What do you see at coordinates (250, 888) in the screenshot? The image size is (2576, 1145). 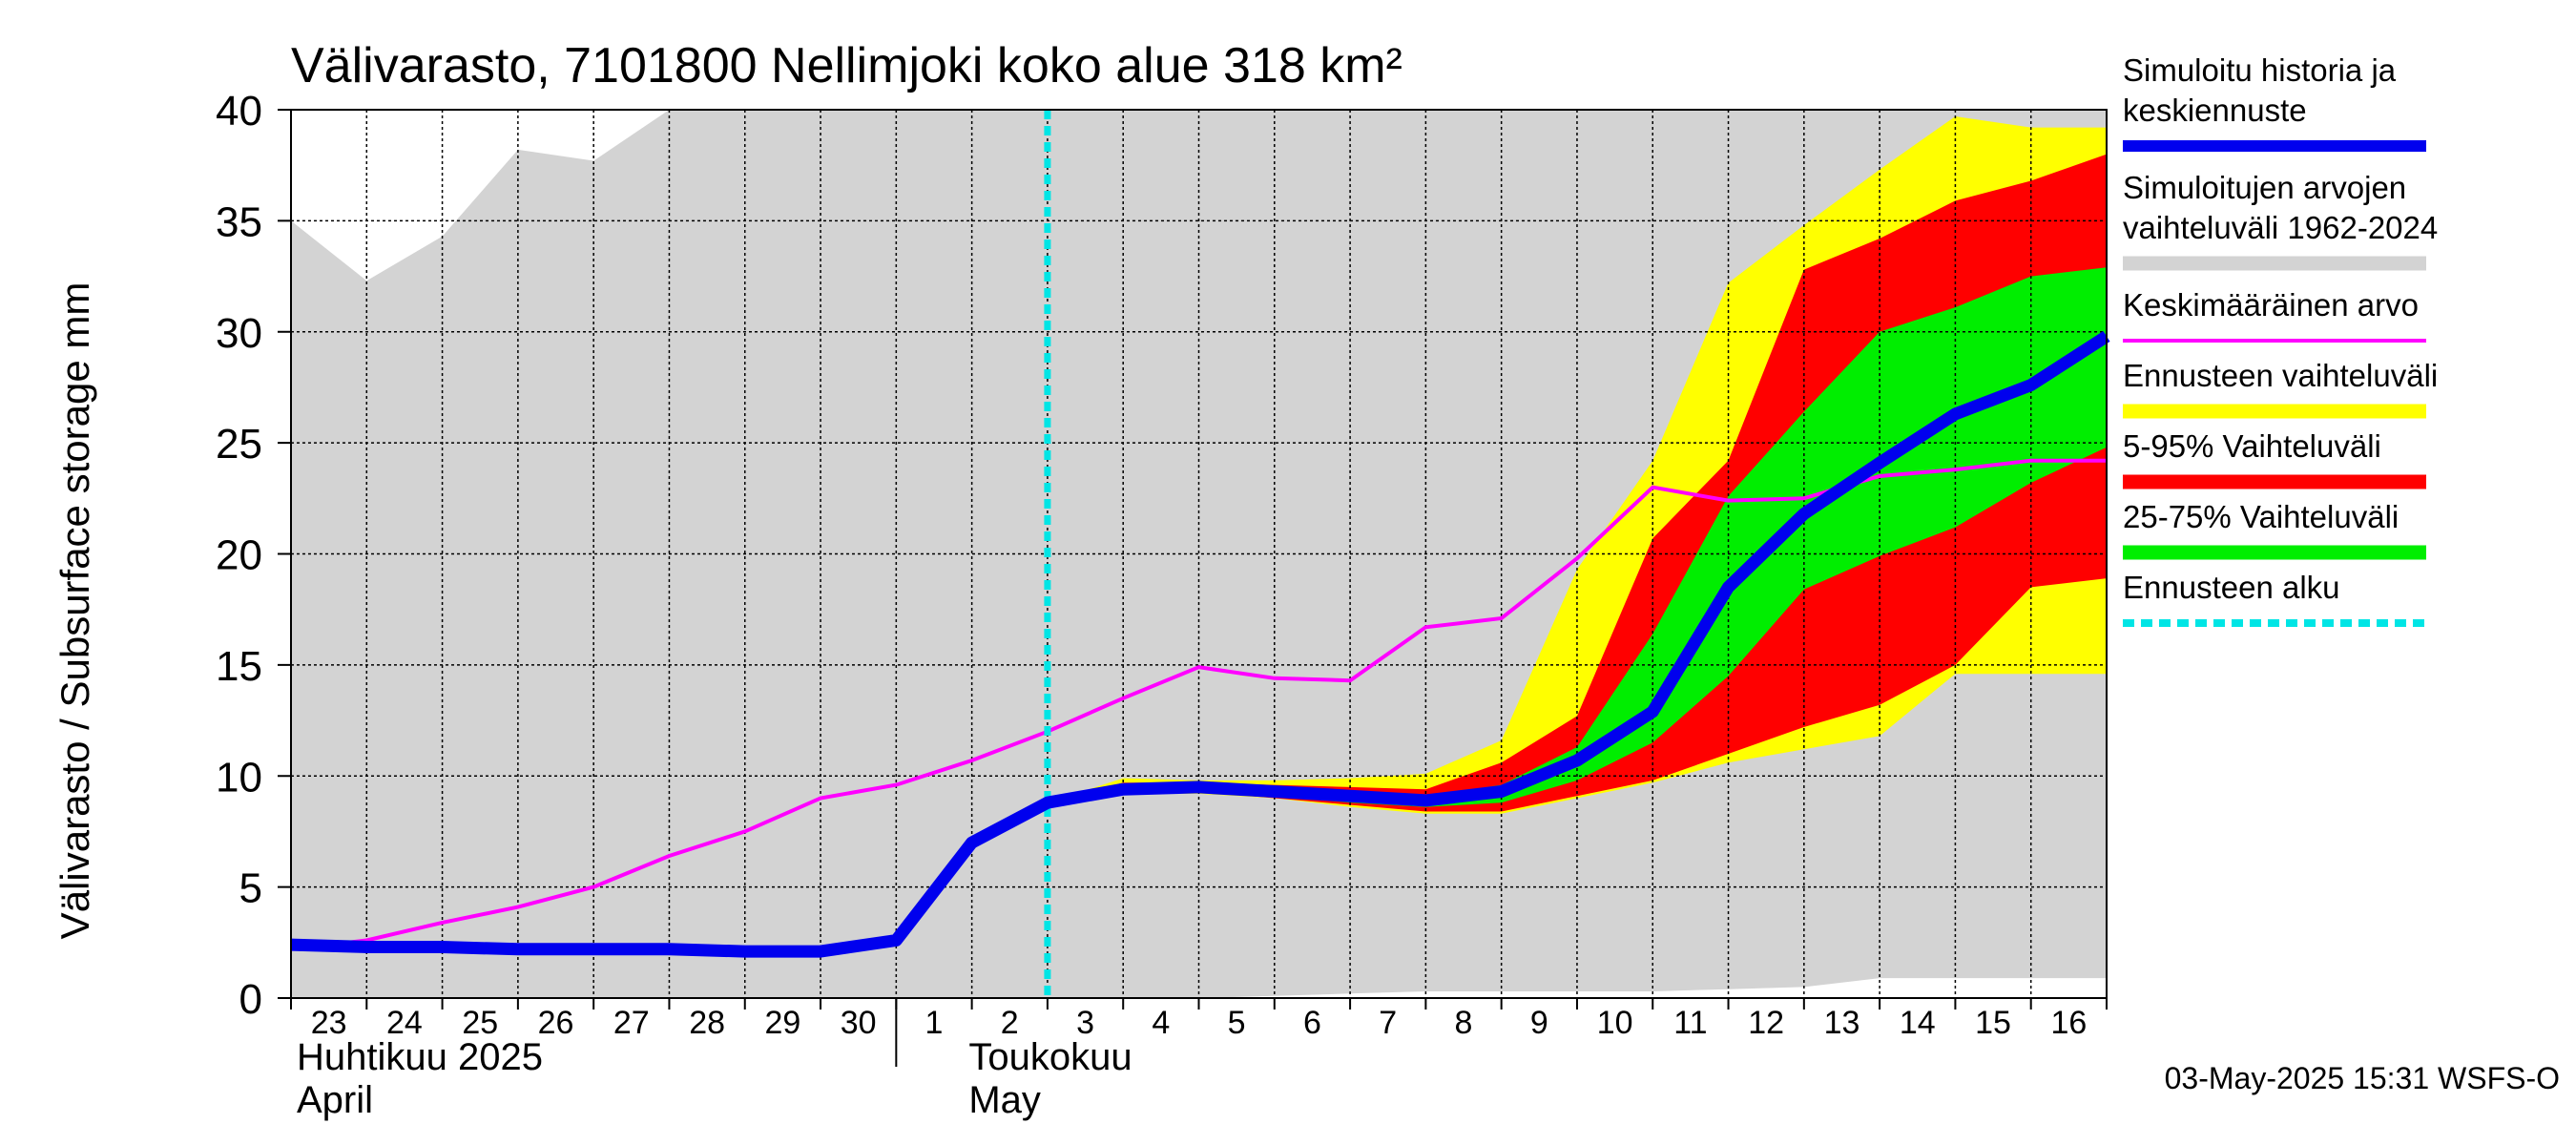 I see `y-tick-label: 5` at bounding box center [250, 888].